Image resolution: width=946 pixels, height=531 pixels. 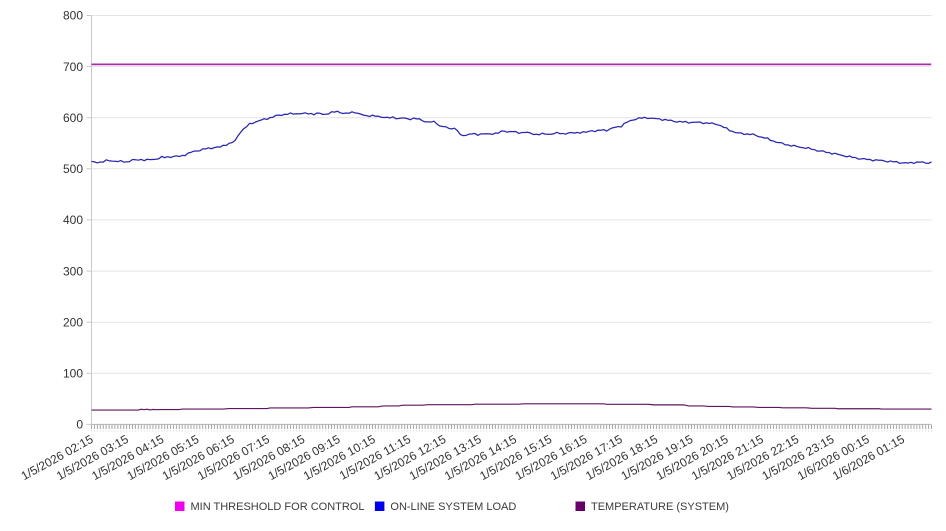 I want to click on svg-text: 700, so click(x=73, y=67).